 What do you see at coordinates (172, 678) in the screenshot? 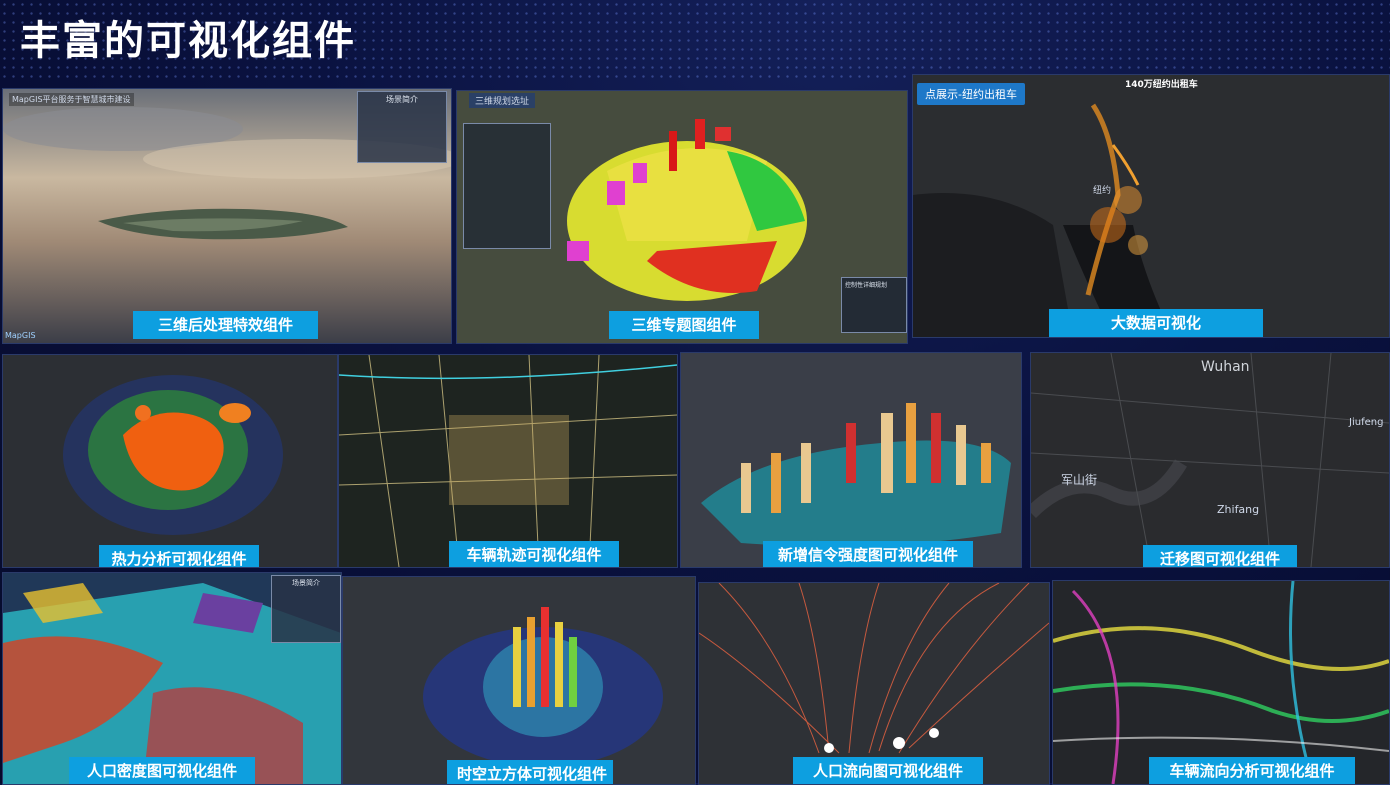
I see `tile-population-density: 场景简介 人口密度图可视化组件` at bounding box center [172, 678].